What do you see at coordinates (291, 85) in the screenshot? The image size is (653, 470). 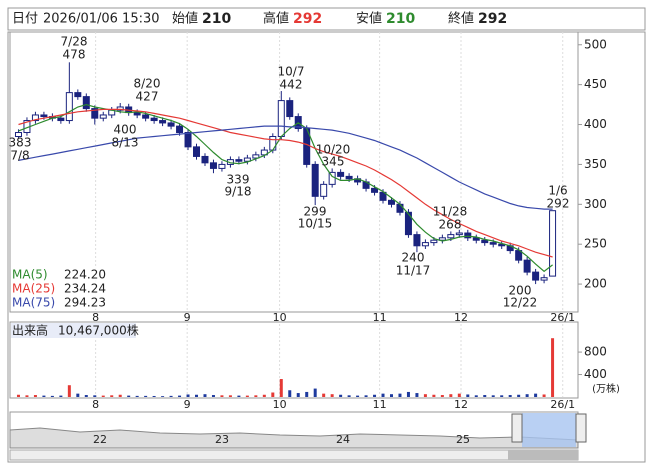 I see `annotation-price: 442` at bounding box center [291, 85].